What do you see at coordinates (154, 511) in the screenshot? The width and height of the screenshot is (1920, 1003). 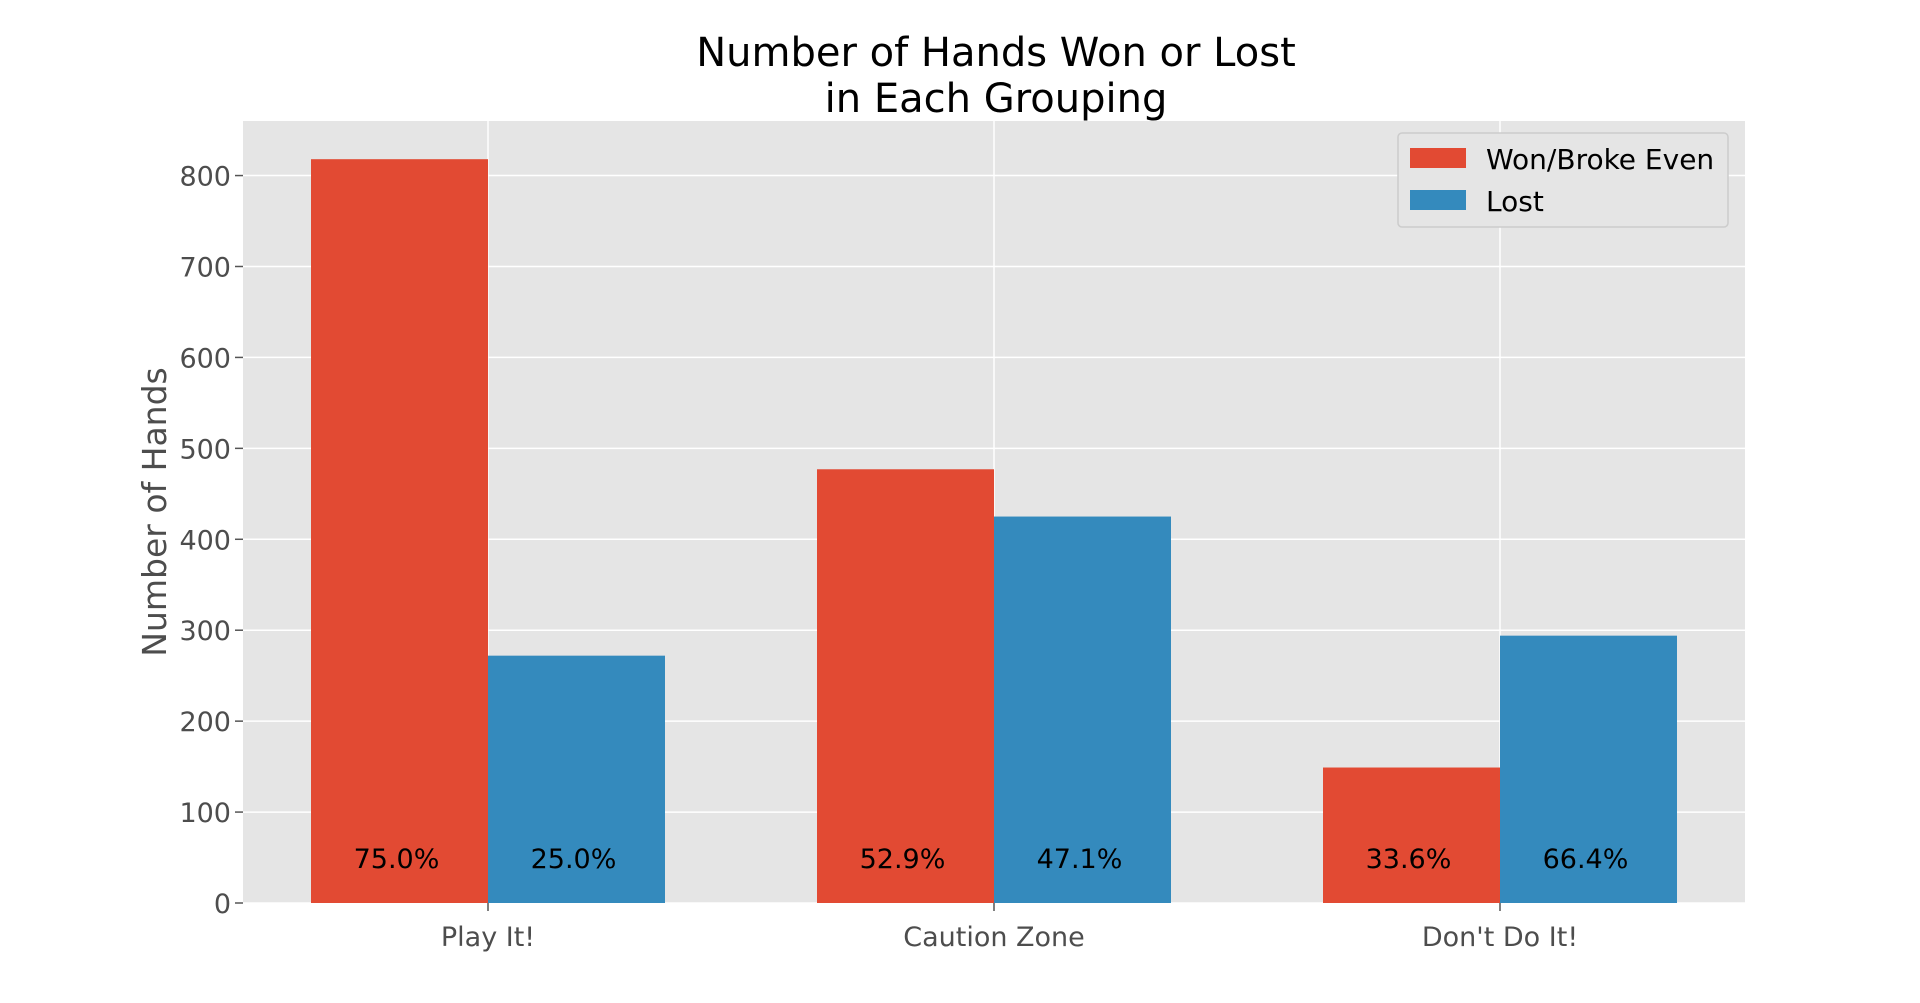 I see `y-axis-label: Number of Hands` at bounding box center [154, 511].